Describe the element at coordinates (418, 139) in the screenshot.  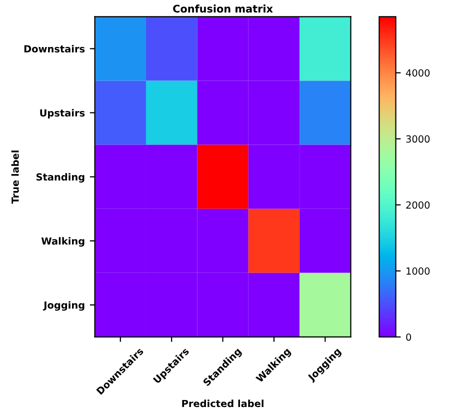
I see `color-bar-label: 3000` at that location.